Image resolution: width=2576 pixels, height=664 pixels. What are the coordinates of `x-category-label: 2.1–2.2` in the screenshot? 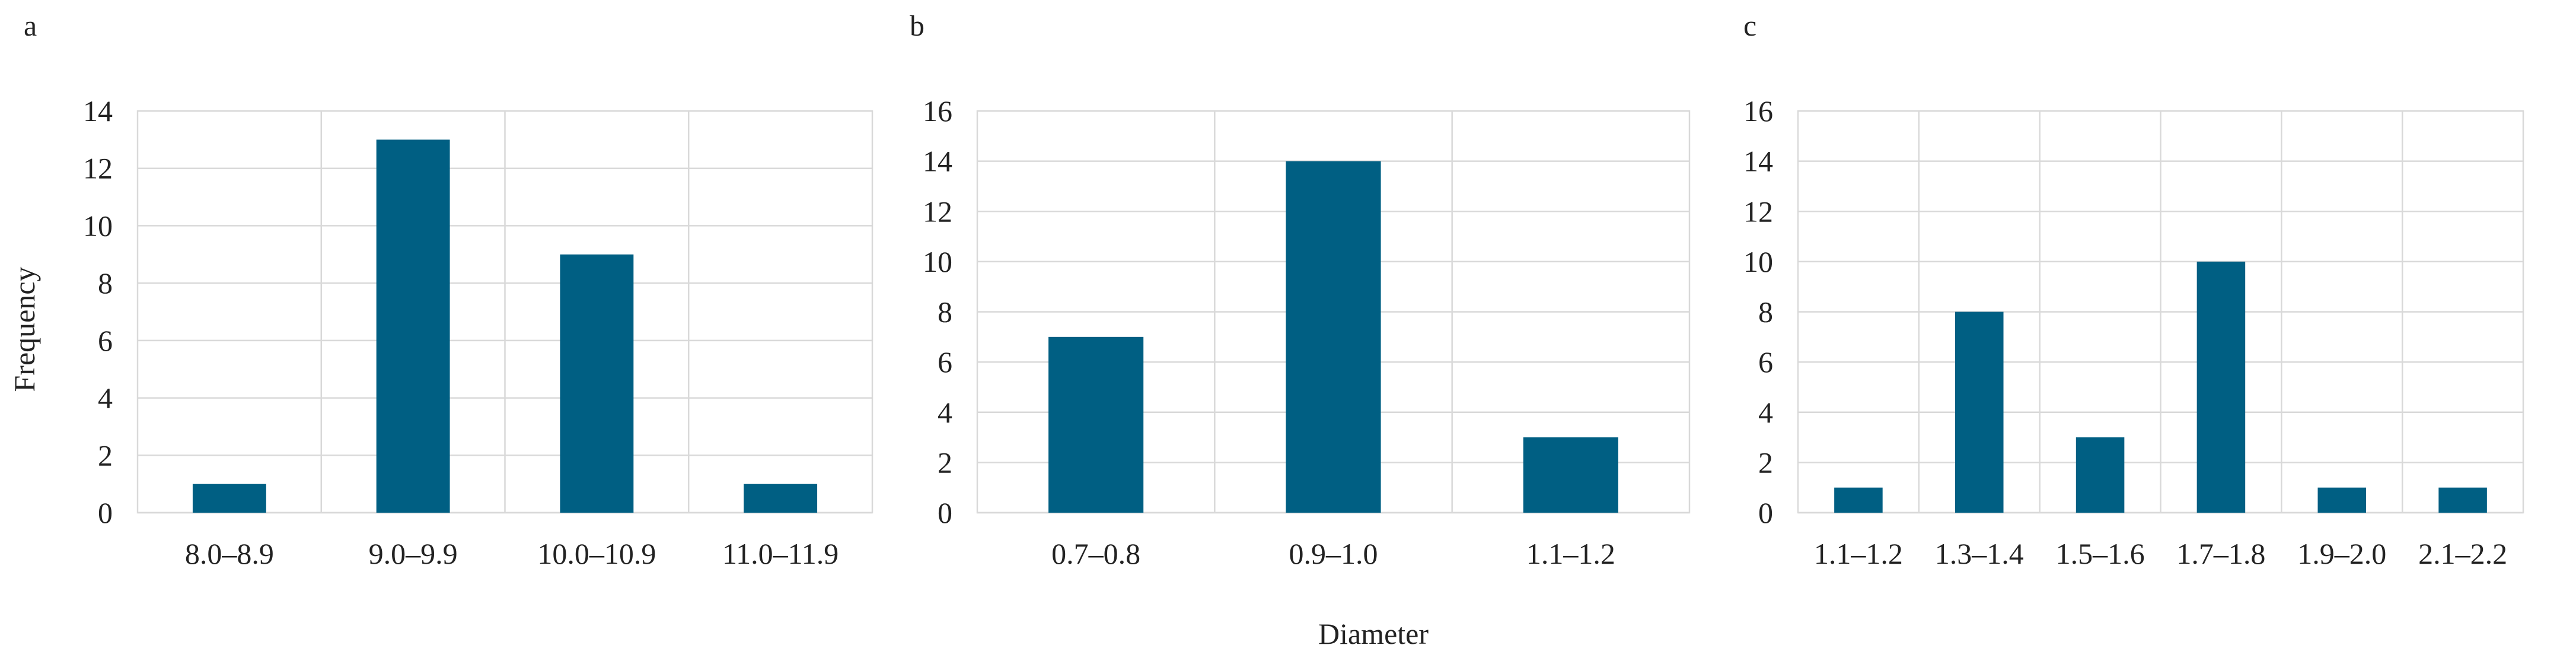 It's located at (2462, 553).